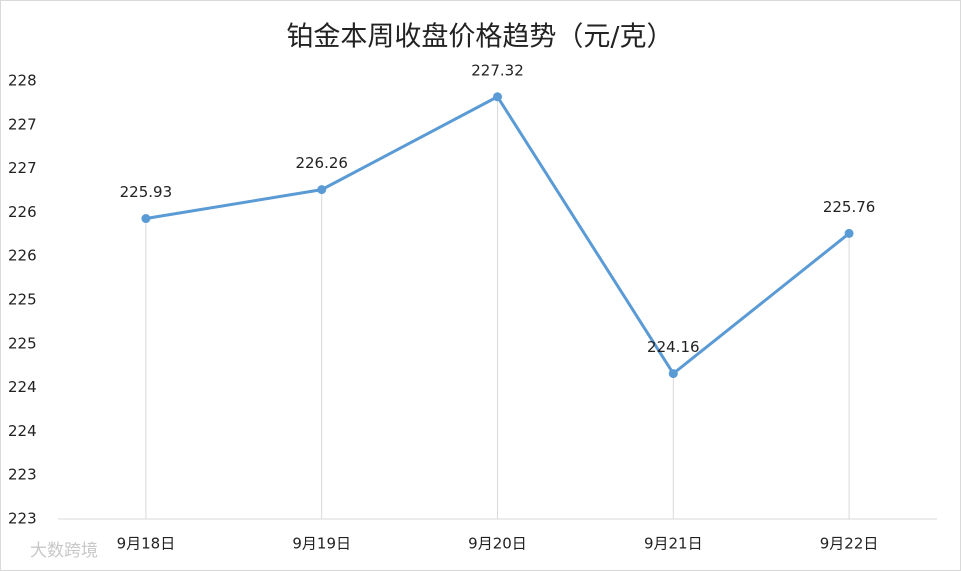 The width and height of the screenshot is (961, 571). What do you see at coordinates (673, 347) in the screenshot?
I see `data-label: 224.16` at bounding box center [673, 347].